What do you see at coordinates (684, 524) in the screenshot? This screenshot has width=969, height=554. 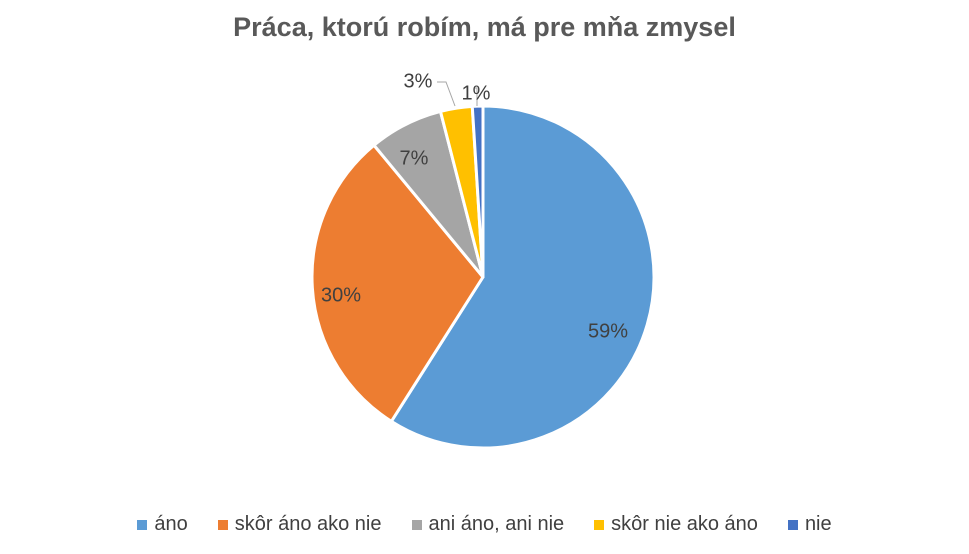 I see `legend-label-4: skôr nie ako áno` at bounding box center [684, 524].